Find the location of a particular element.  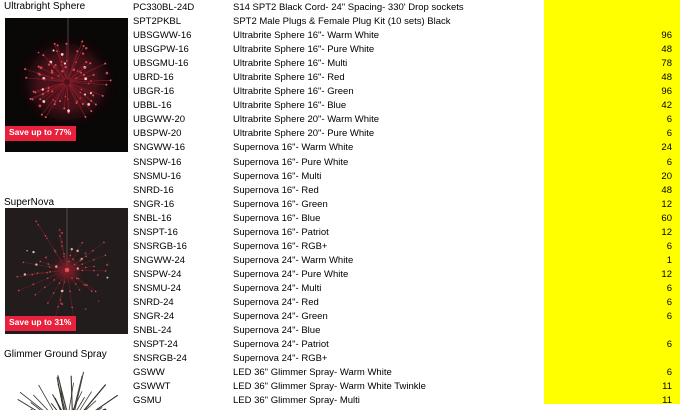

table-row: SNRD-24 Supernova 24"- Red 6 is located at coordinates (340, 303).